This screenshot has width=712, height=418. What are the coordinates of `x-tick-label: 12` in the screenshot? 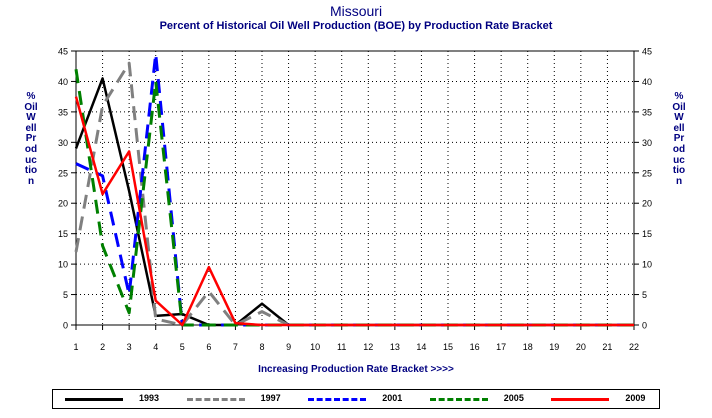 It's located at (368, 347).